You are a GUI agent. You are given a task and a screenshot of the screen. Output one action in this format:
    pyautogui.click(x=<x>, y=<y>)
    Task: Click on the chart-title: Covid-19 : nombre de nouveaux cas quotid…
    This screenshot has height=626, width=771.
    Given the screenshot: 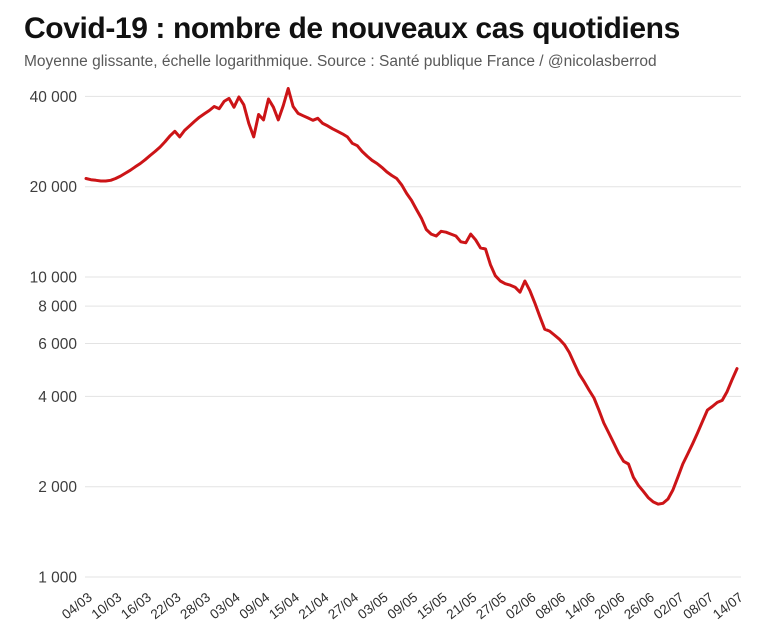 What is the action you would take?
    pyautogui.click(x=352, y=28)
    